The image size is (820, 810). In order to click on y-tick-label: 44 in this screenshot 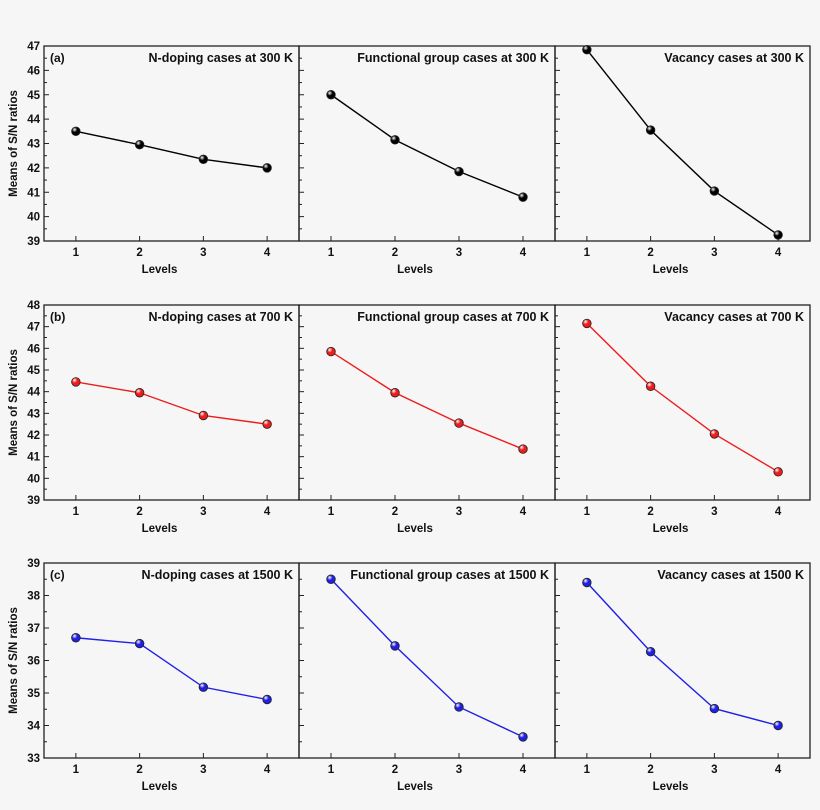, I will do `click(33, 120)`.